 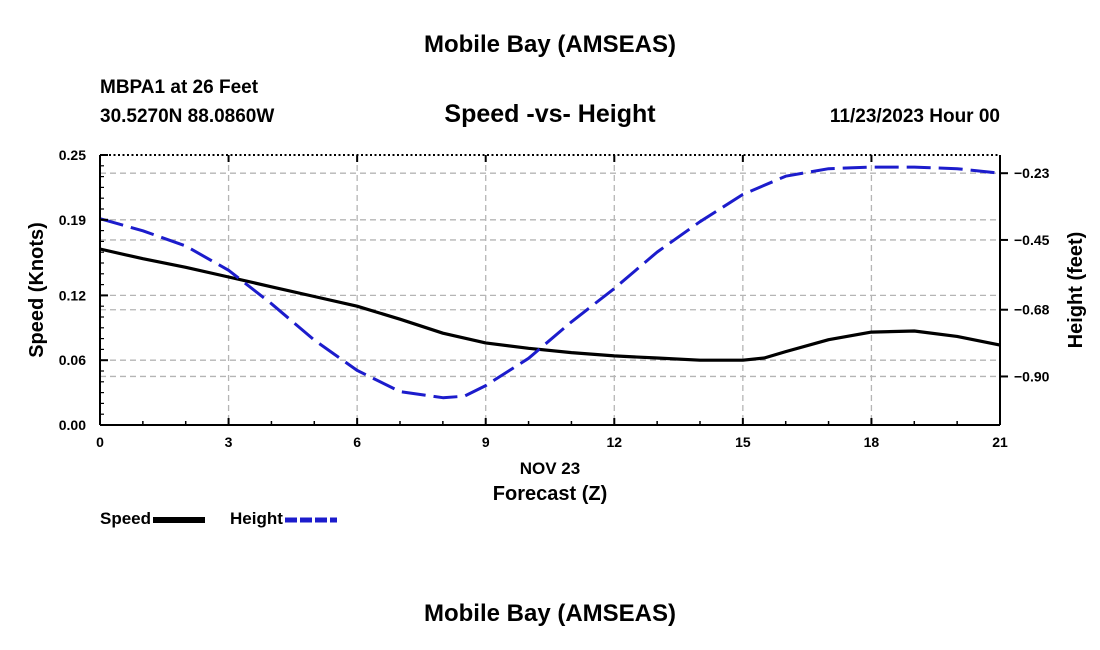 What do you see at coordinates (550, 44) in the screenshot?
I see `chart-title: Mobile Bay (AMSEAS)` at bounding box center [550, 44].